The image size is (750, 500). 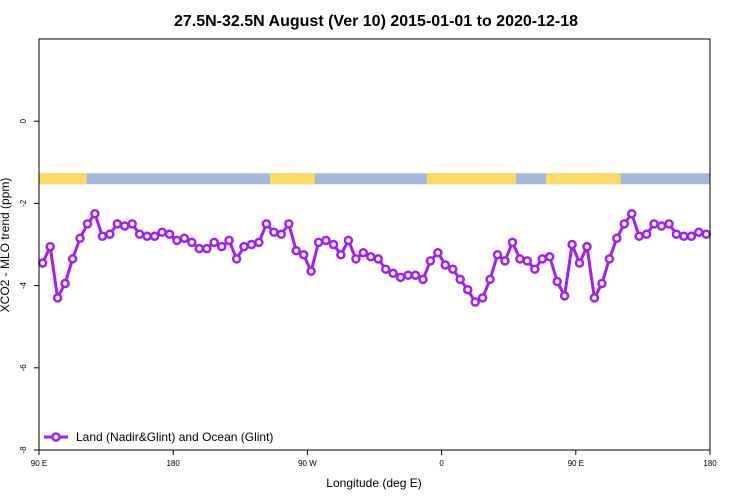 I want to click on y-axis-label: XCO2 - MLO trend (ppm), so click(x=6, y=245).